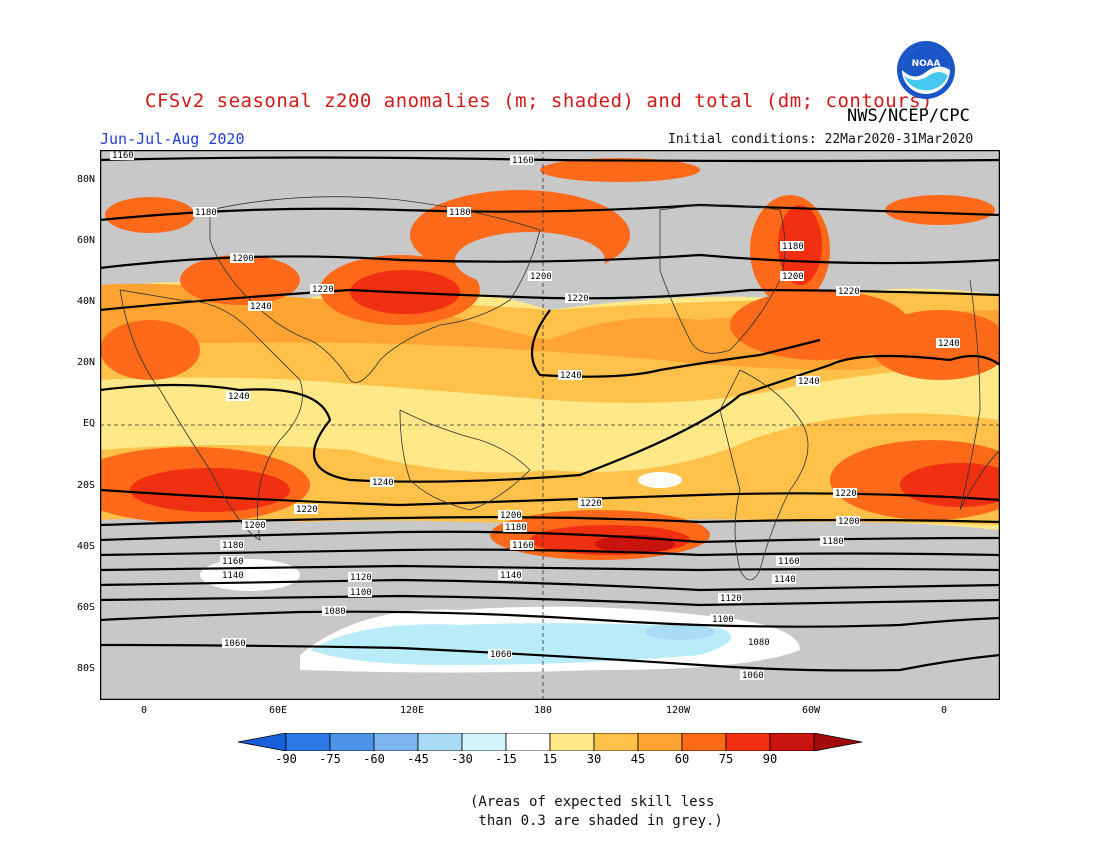 This screenshot has height=850, width=1100. Describe the element at coordinates (374, 759) in the screenshot. I see `colorbar-label: -60` at that location.